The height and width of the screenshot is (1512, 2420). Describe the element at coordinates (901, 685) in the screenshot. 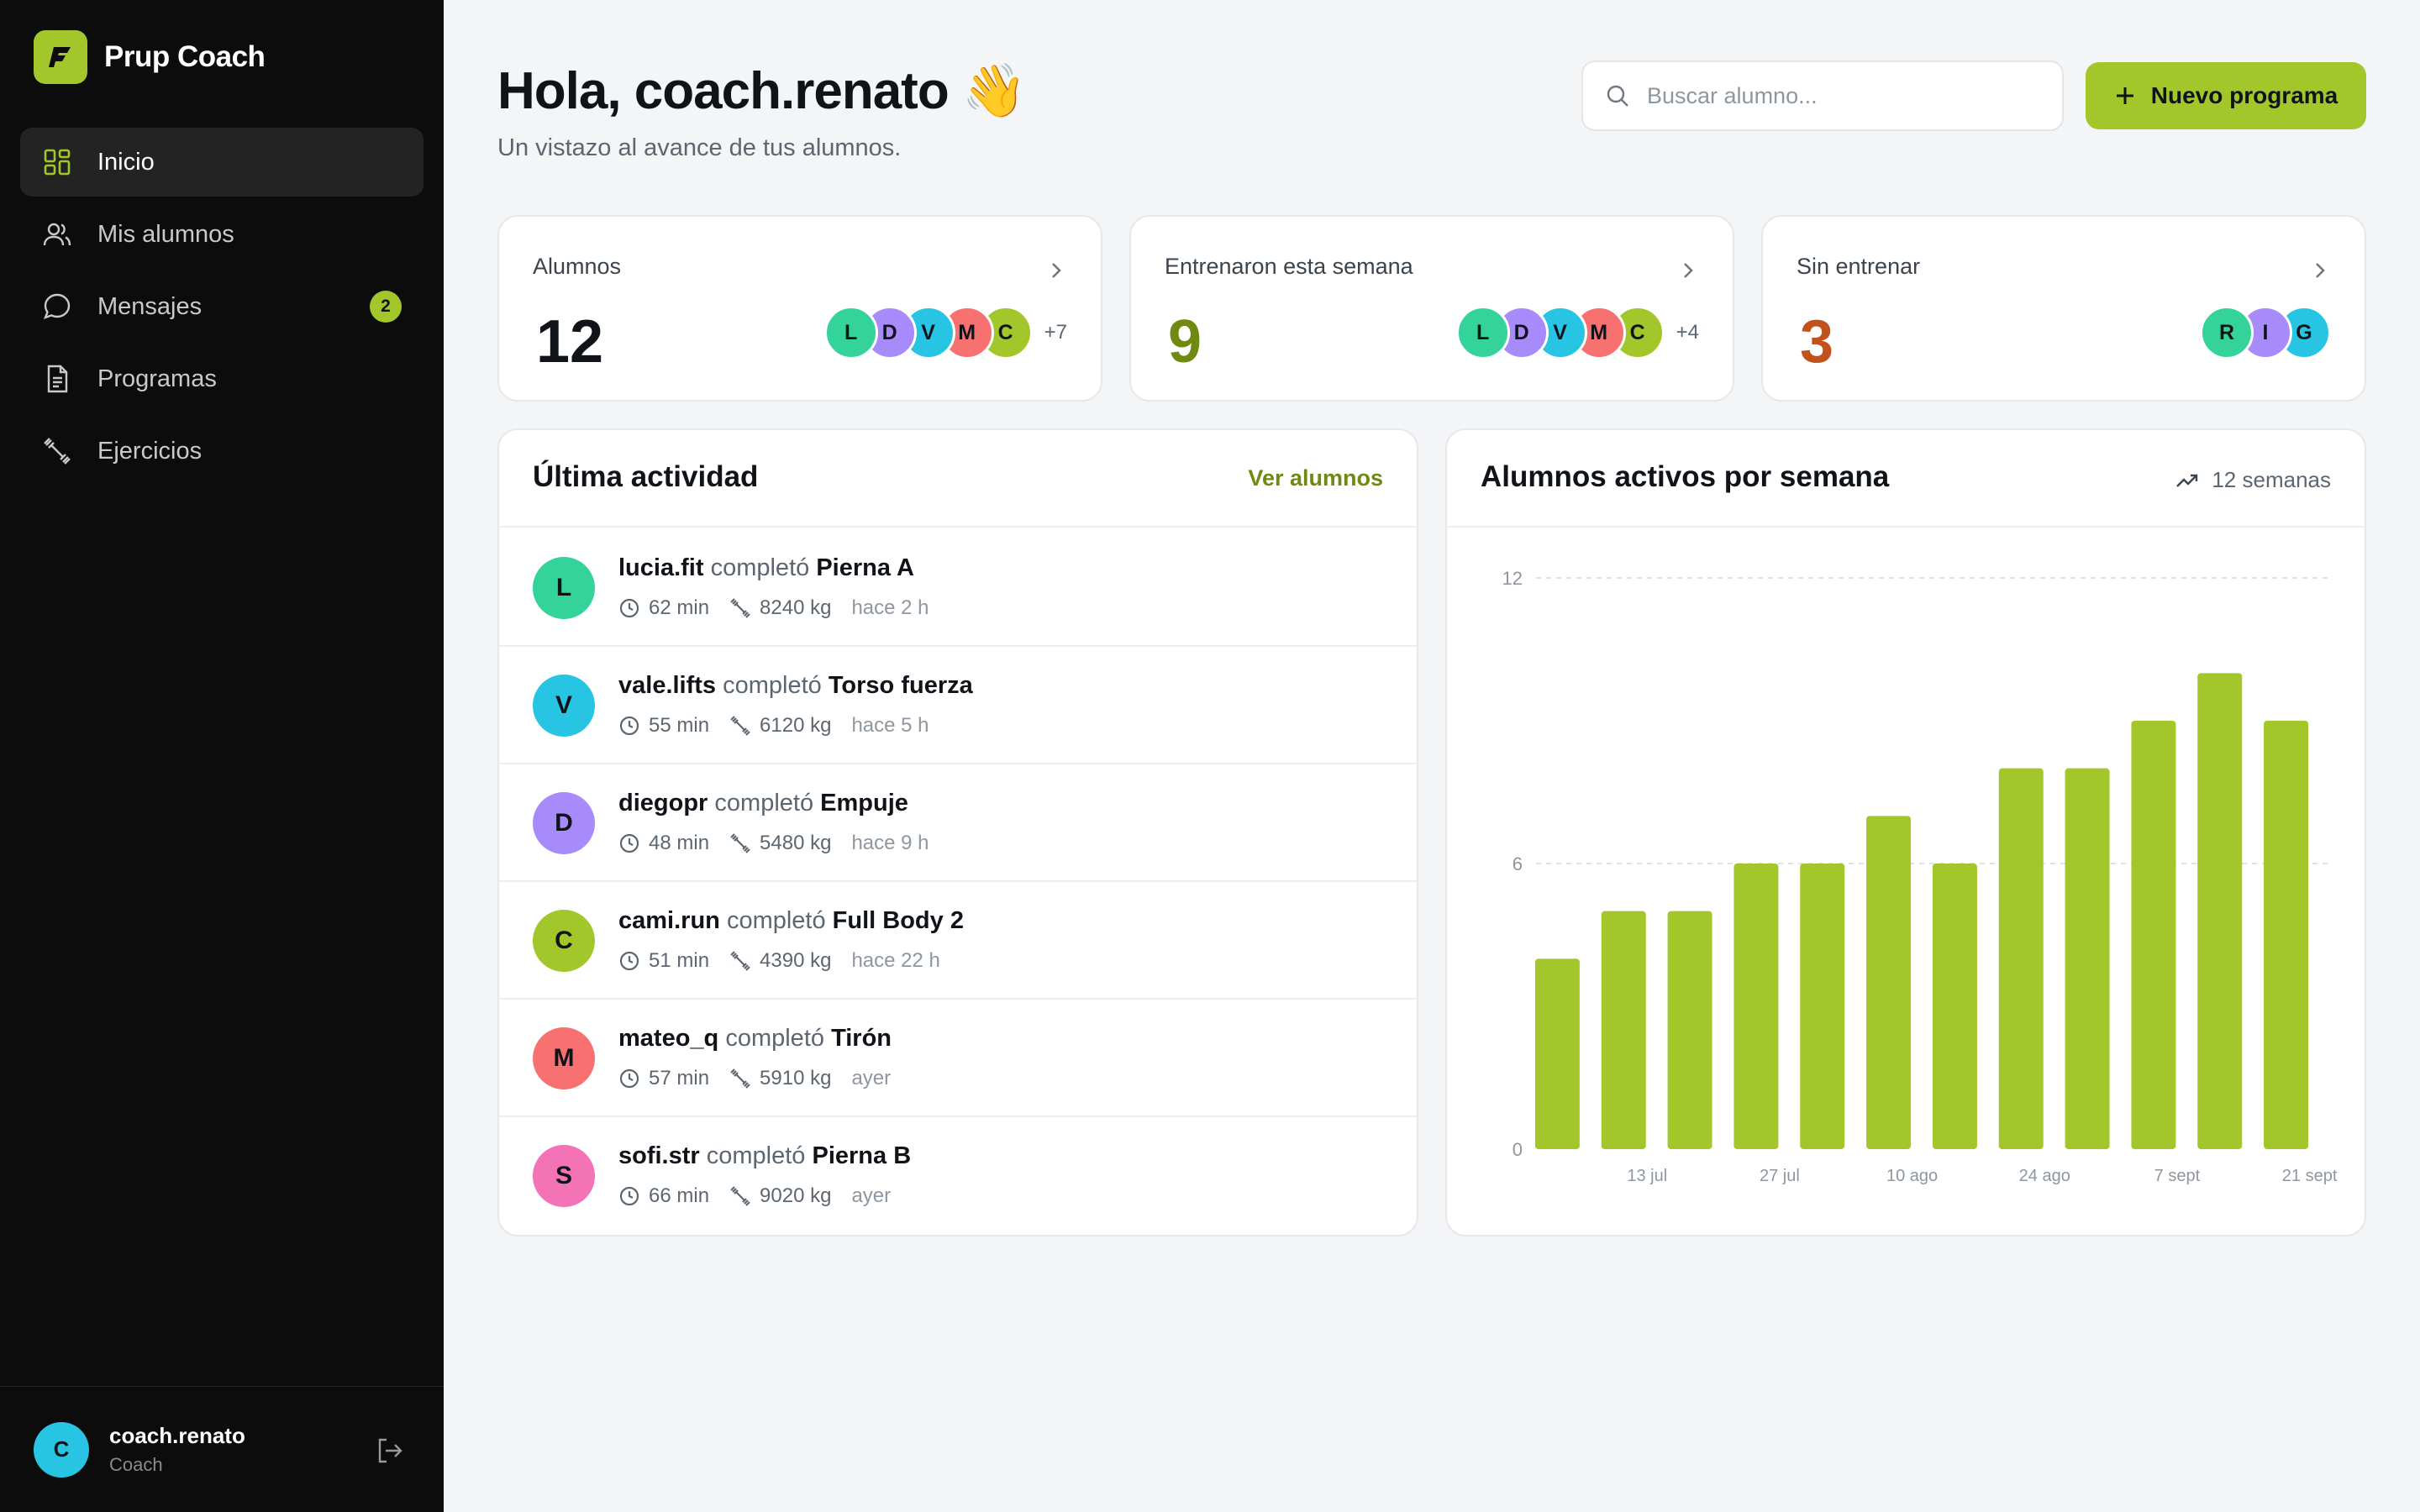

I see `workout-name: Torso fuerza` at that location.